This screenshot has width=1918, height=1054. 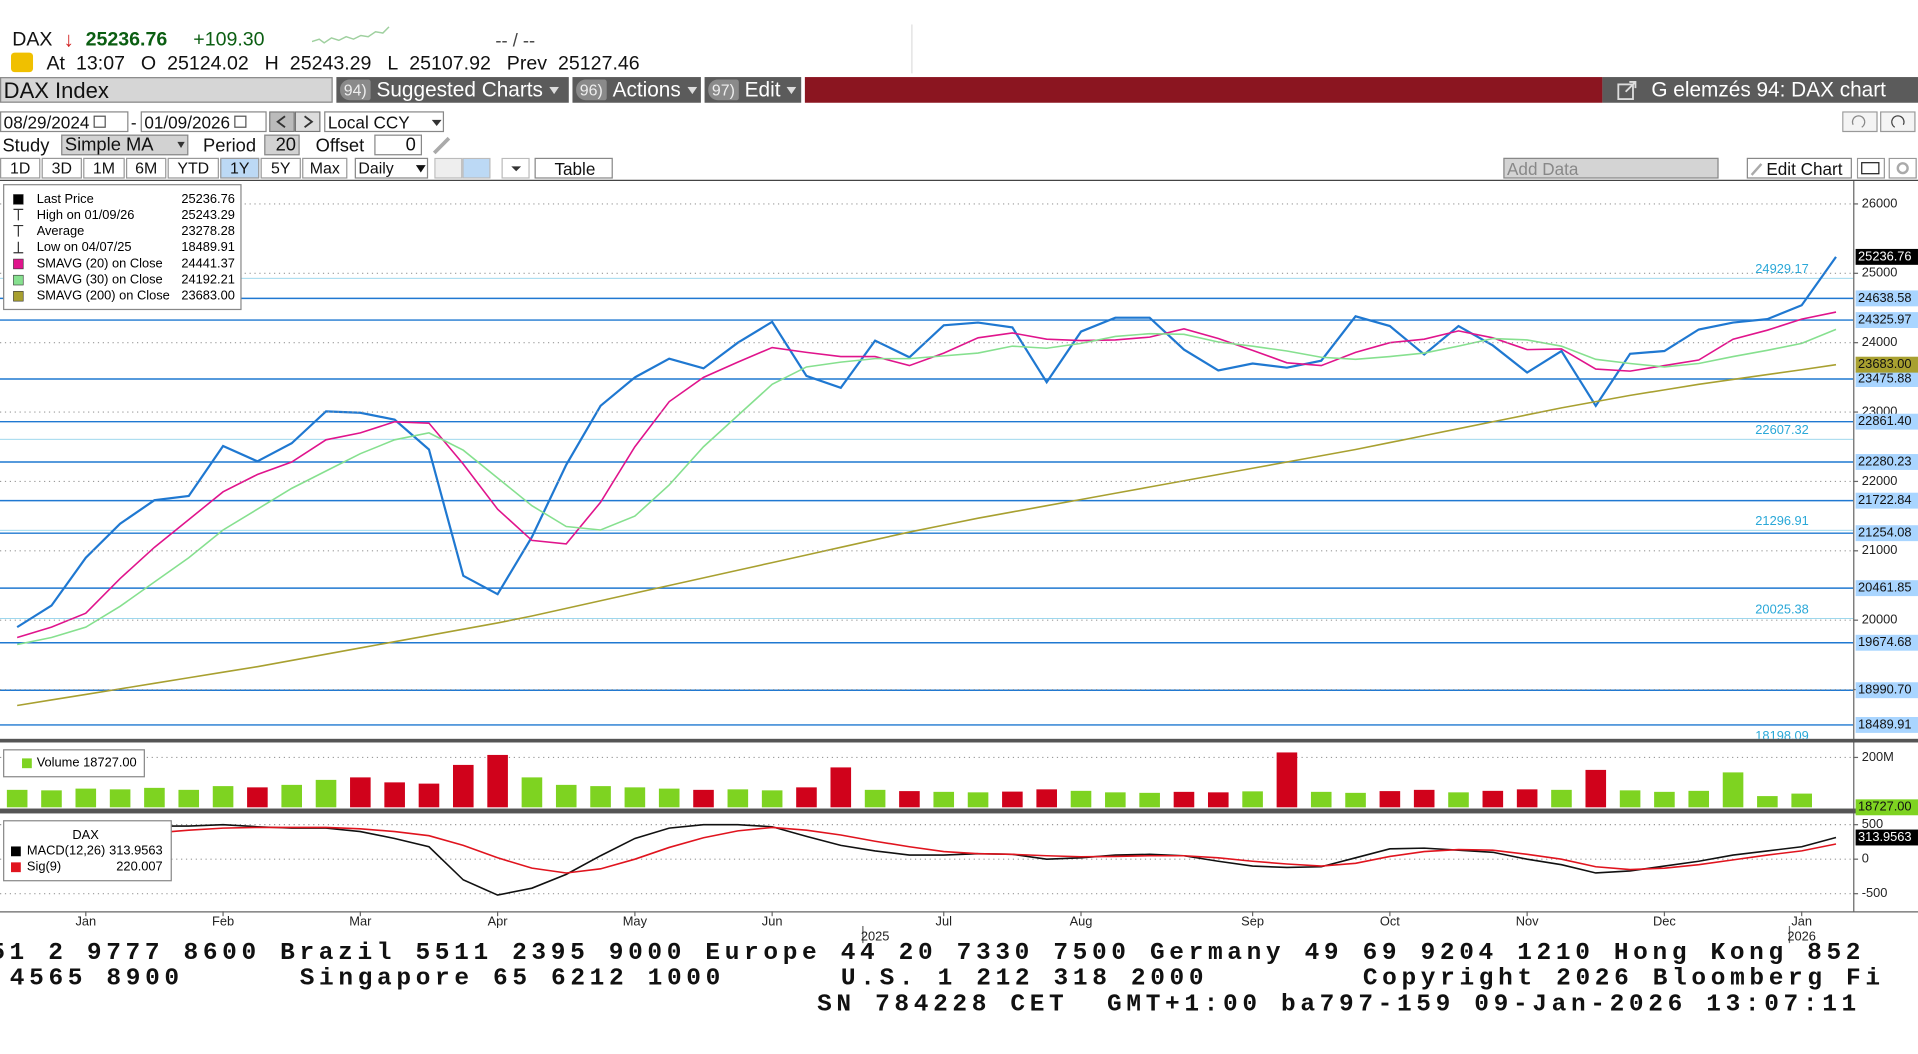 What do you see at coordinates (599, 64) in the screenshot?
I see `prev-close: 25127.46` at bounding box center [599, 64].